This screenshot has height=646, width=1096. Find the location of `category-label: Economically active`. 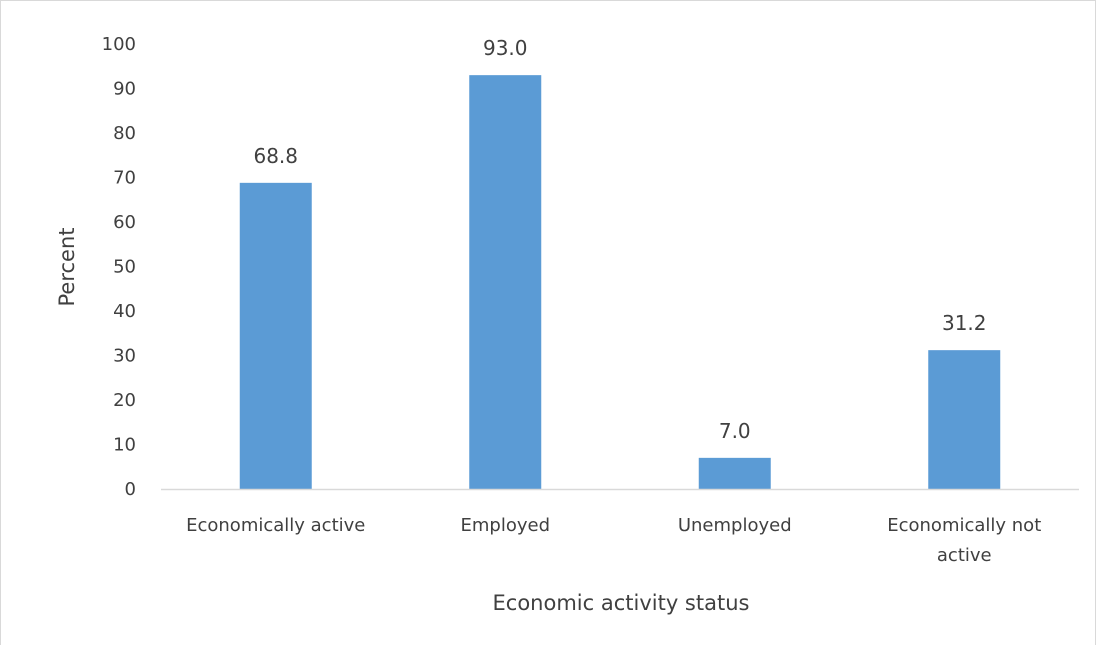

category-label: Economically active is located at coordinates (275, 525).